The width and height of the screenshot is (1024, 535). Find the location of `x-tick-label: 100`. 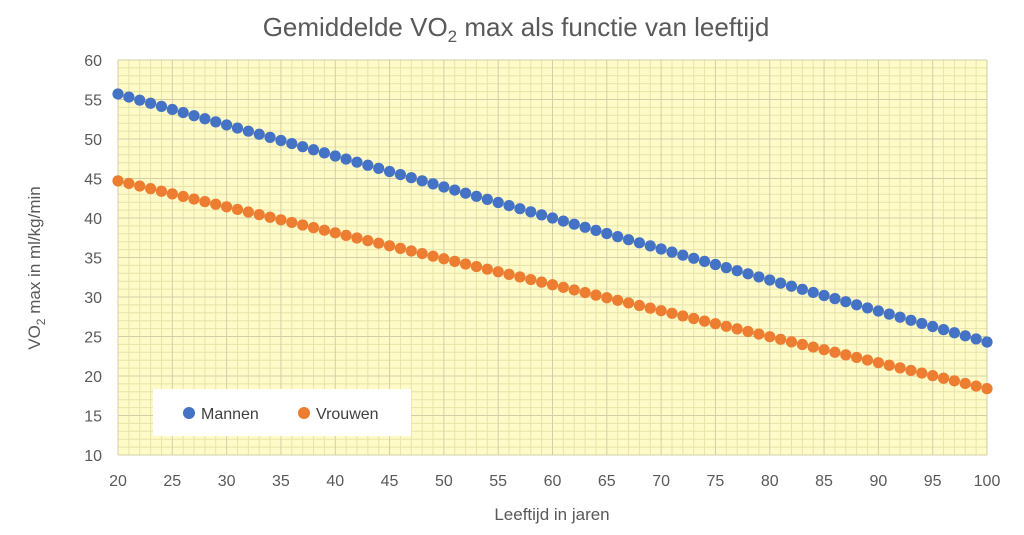

x-tick-label: 100 is located at coordinates (987, 481).